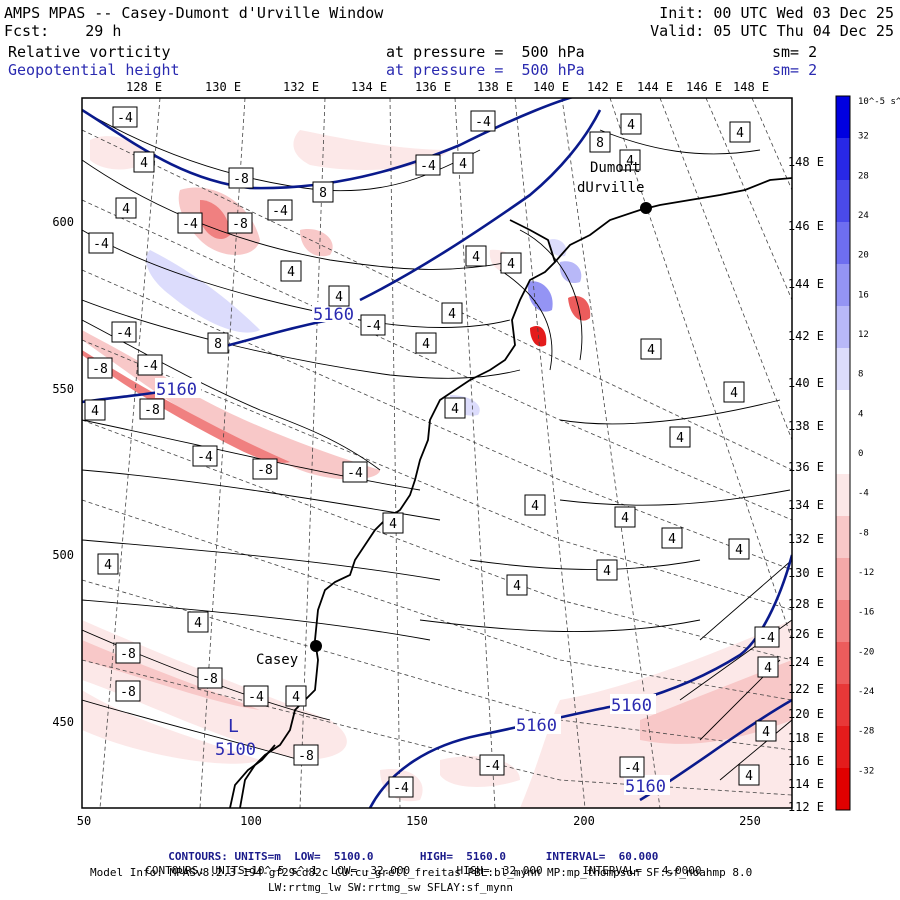  Describe the element at coordinates (806, 807) in the screenshot. I see `svg-text: 112 E` at that location.